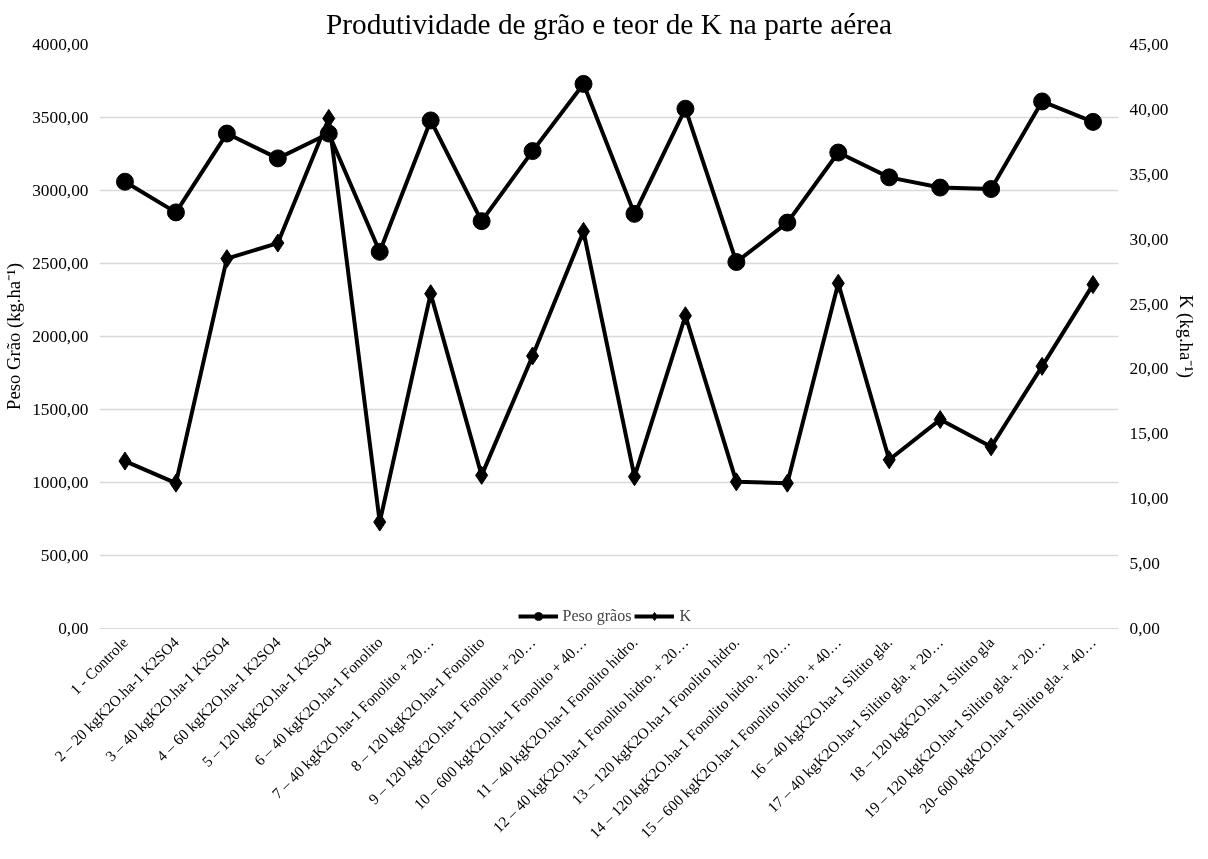 This screenshot has height=859, width=1208. Describe the element at coordinates (685, 616) in the screenshot. I see `legend-label: K` at that location.